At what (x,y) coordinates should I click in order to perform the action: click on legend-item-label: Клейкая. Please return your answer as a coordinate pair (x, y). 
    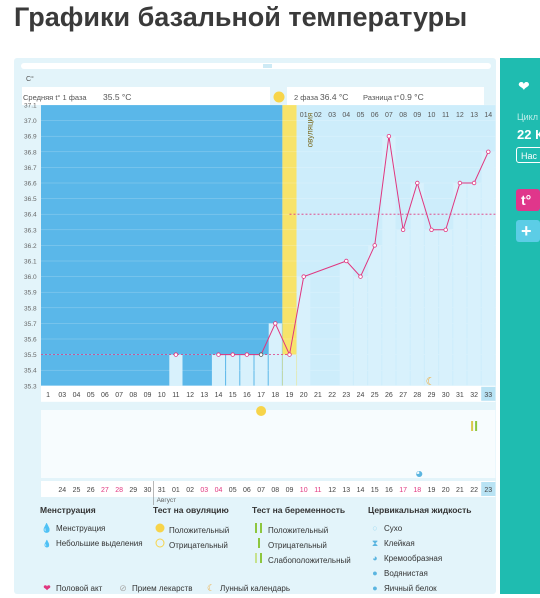
    Looking at the image, I should click on (399, 543).